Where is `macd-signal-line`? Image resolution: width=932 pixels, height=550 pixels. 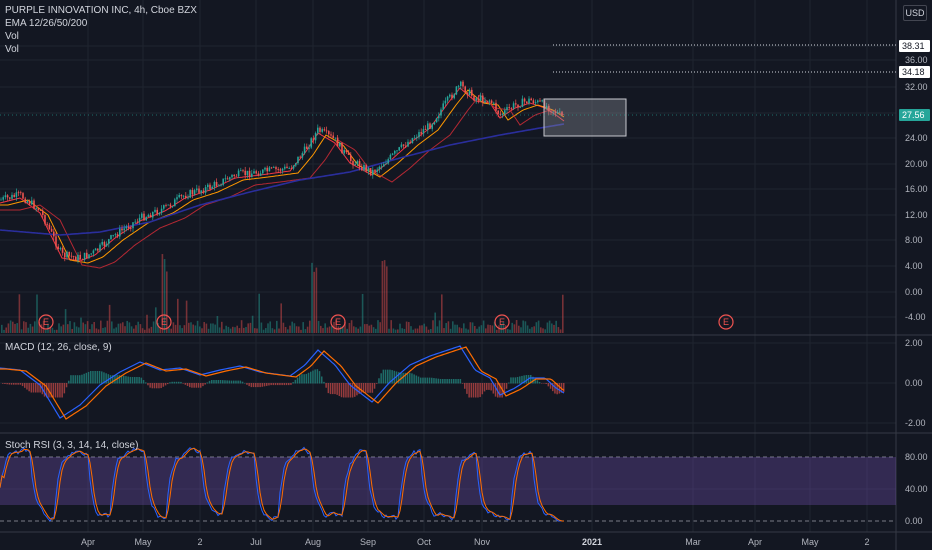 macd-signal-line is located at coordinates (282, 383).